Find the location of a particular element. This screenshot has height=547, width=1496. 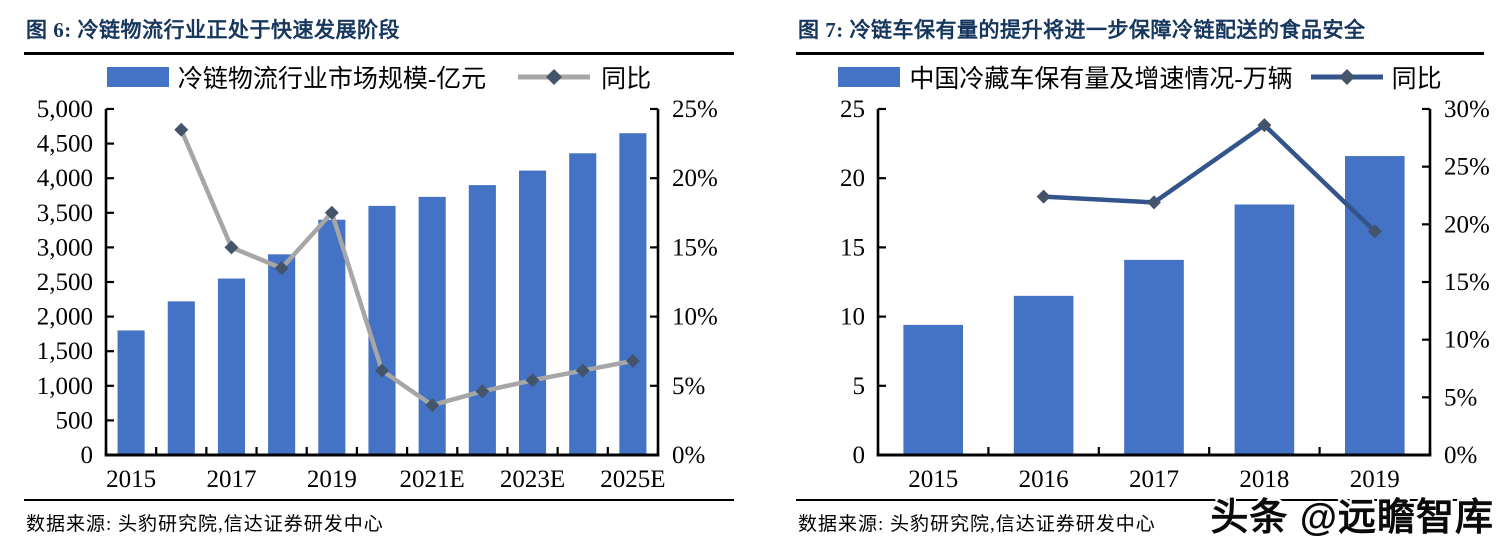

legend-label-truck-fleet: 中国冷藏车保有量及增速情况-万辆 is located at coordinates (1101, 79).